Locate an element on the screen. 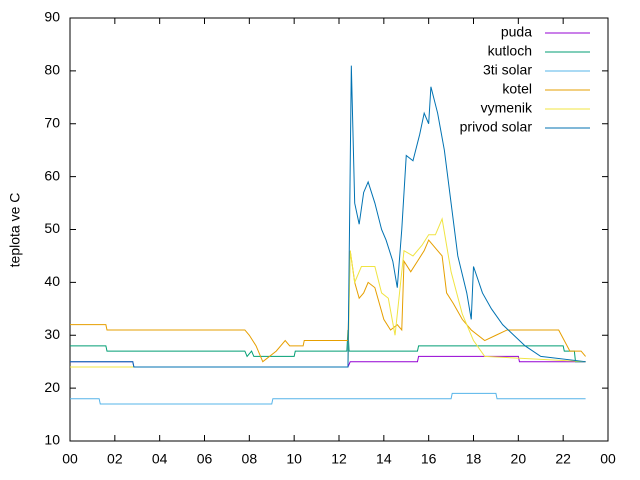 The image size is (640, 480). x-tick-label: 04 is located at coordinates (160, 459).